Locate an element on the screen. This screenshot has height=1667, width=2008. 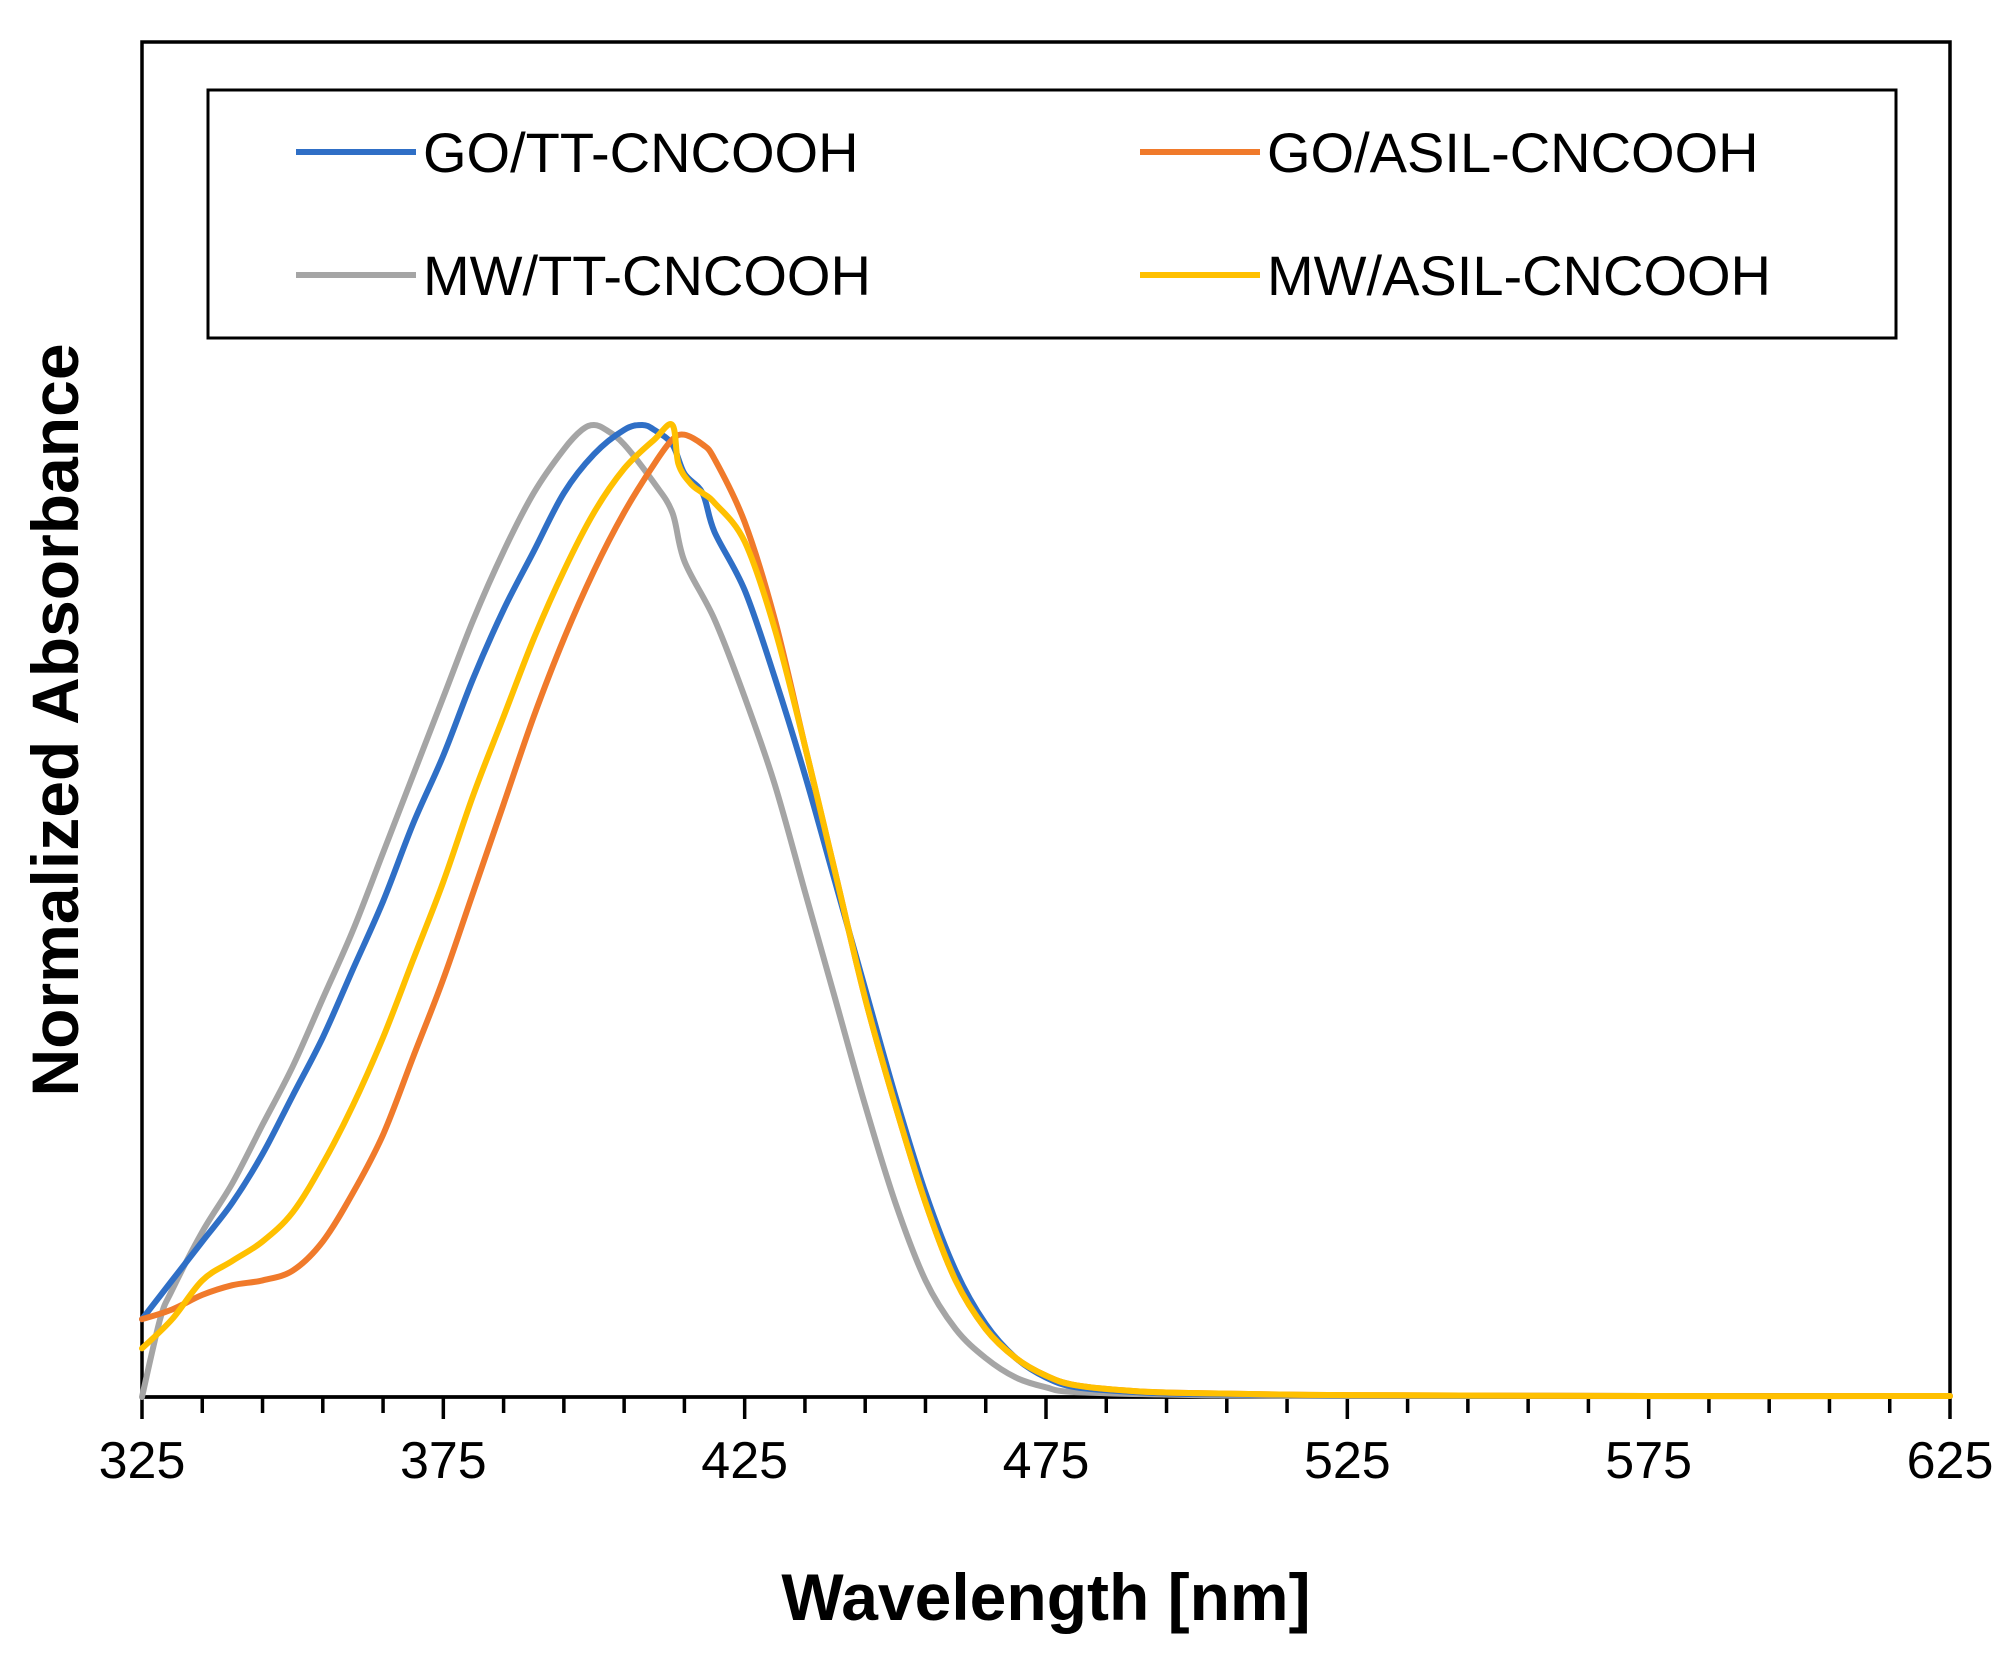
x-axis-tick-labels: 325 375 425 475 525 575 625 is located at coordinates (1046, 1461).